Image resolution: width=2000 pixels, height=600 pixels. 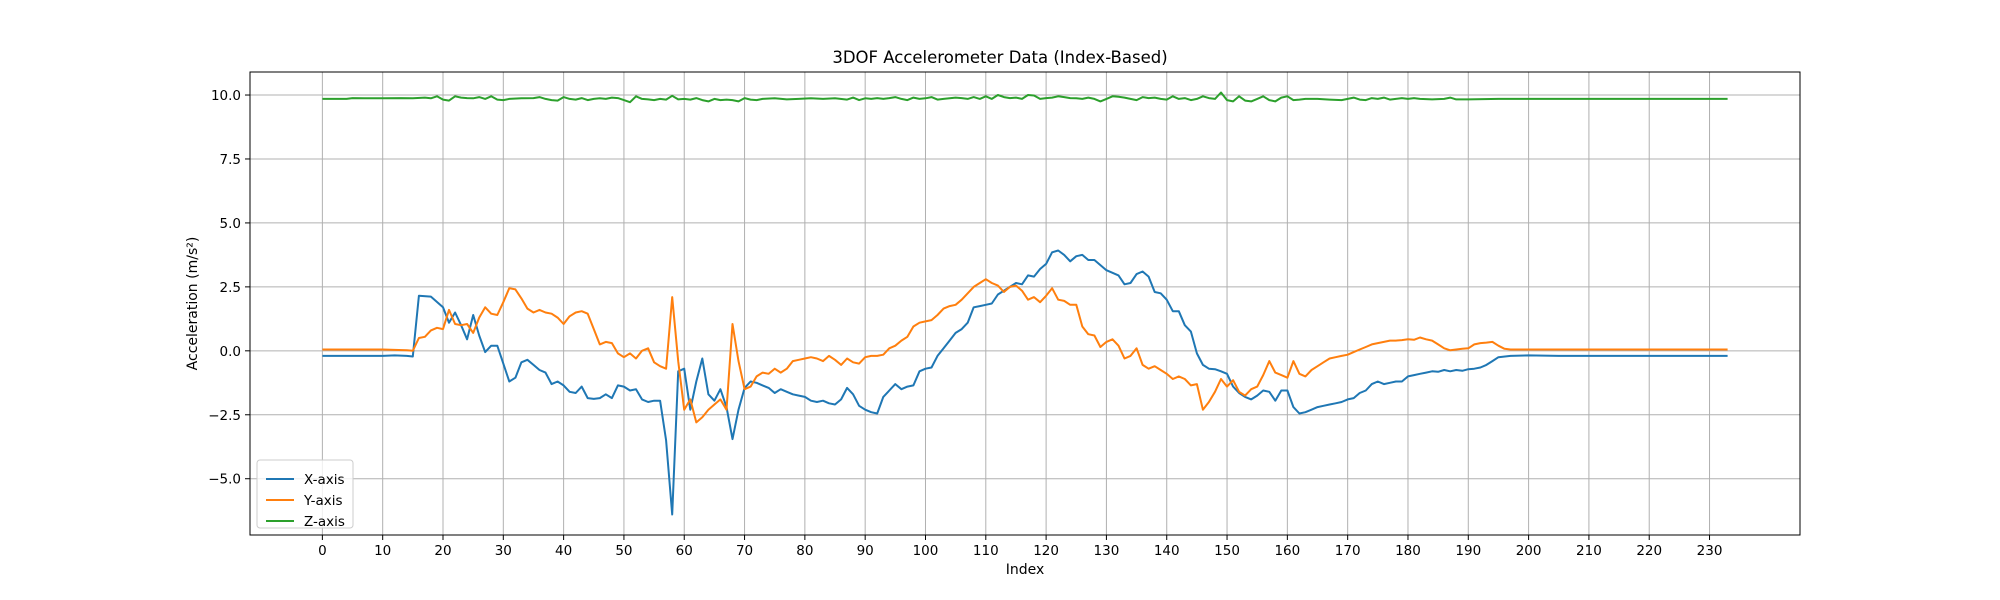 What do you see at coordinates (323, 501) in the screenshot?
I see `legend-label: Y-axis` at bounding box center [323, 501].